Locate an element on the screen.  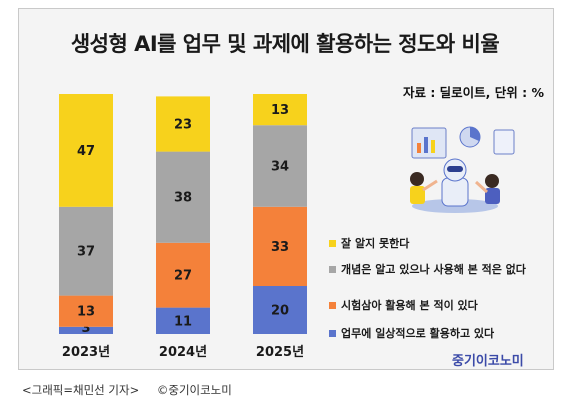
data-label: 20 is located at coordinates (280, 311).